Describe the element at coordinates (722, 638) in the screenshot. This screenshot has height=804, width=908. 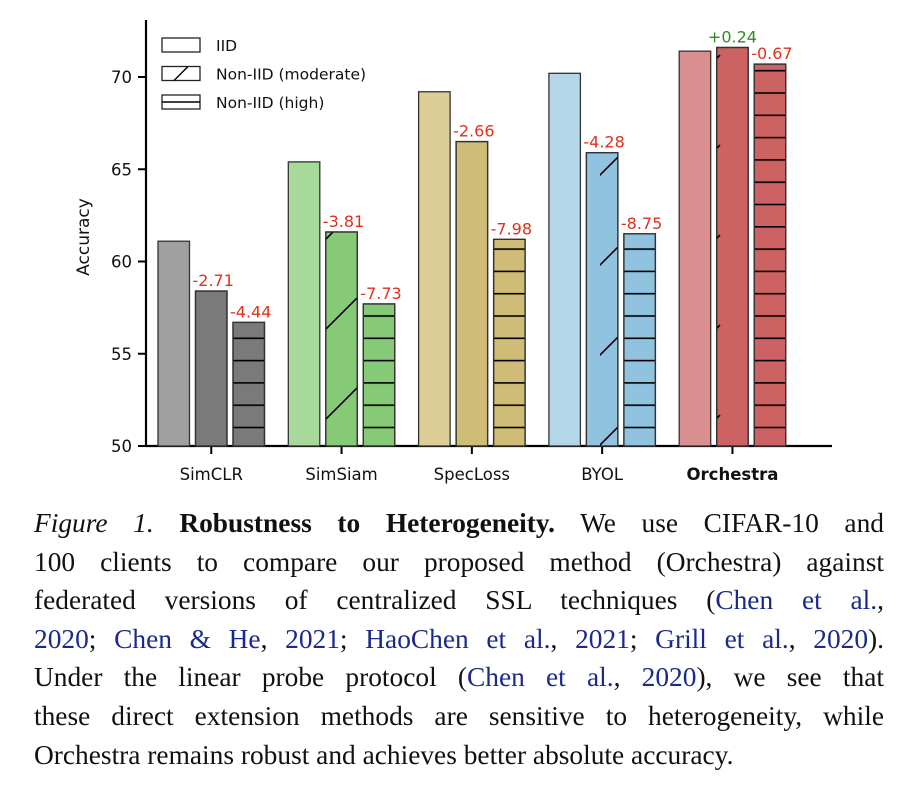
I see `citation-link: Grill et al.` at that location.